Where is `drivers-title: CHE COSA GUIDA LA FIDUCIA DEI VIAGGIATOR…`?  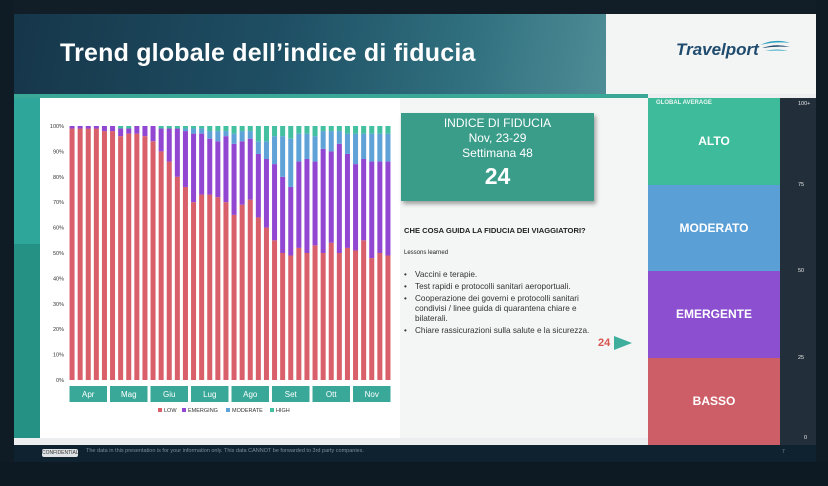
drivers-title: CHE COSA GUIDA LA FIDUCIA DEI VIAGGIATOR… is located at coordinates (495, 230).